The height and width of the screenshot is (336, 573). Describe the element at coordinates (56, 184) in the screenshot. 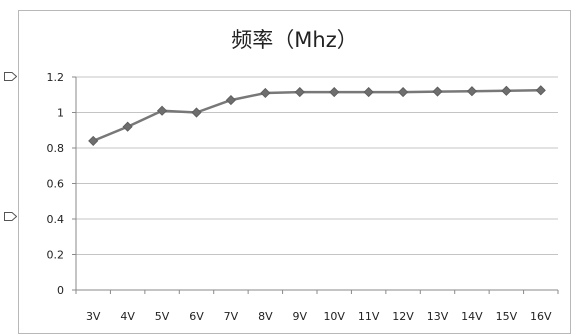

I see `y-tick-label: 0.6` at that location.